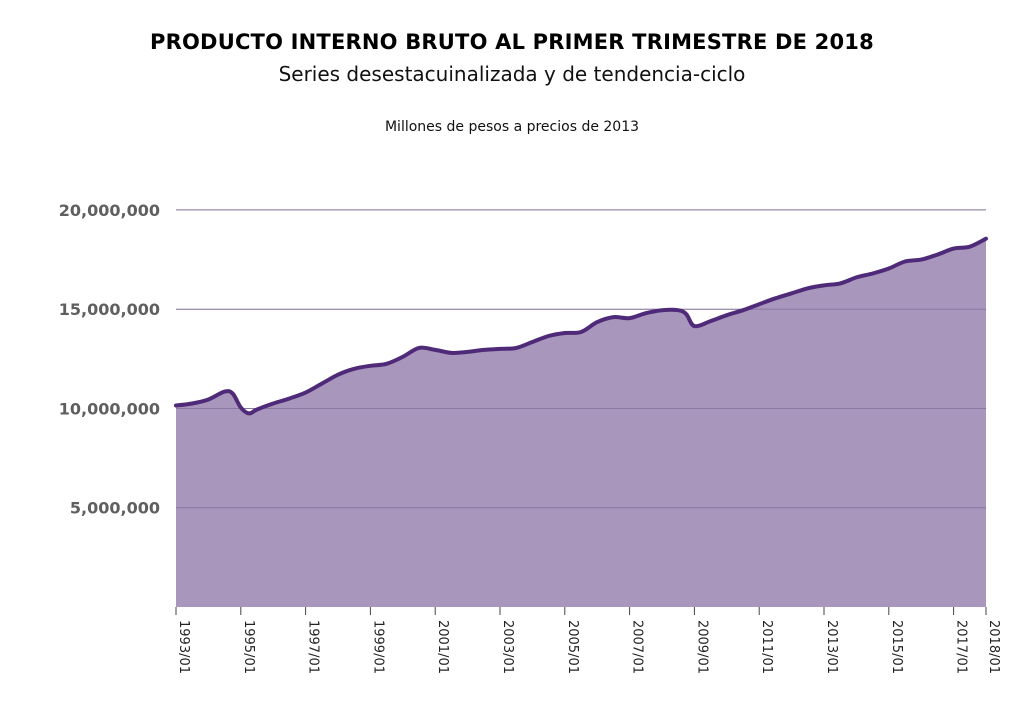  What do you see at coordinates (701, 647) in the screenshot?
I see `x-tick-label: 2009/01` at bounding box center [701, 647].